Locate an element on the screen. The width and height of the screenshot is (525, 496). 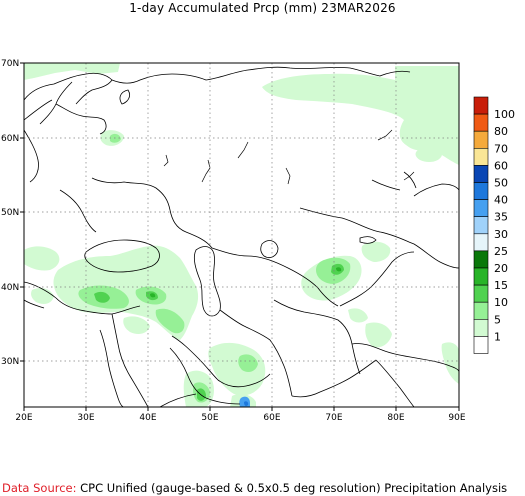
map-title: 1-day Accumulated Prcp (mm) 23MAR2026 is located at coordinates (262, 8).